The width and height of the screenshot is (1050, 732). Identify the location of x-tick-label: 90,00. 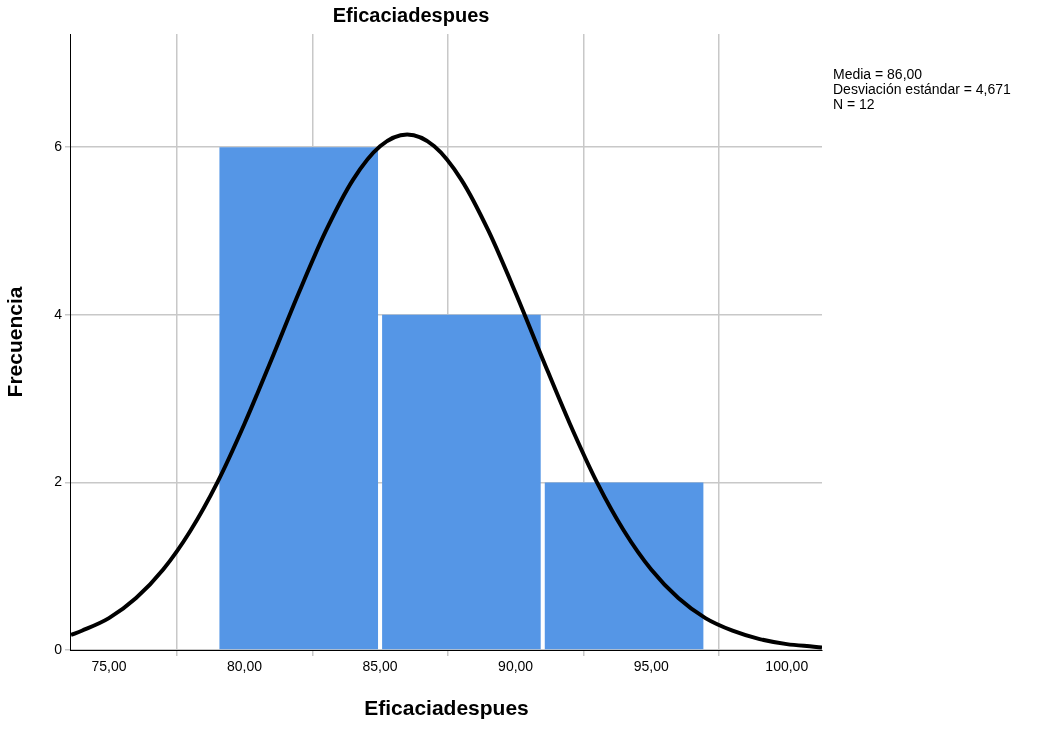
(516, 666).